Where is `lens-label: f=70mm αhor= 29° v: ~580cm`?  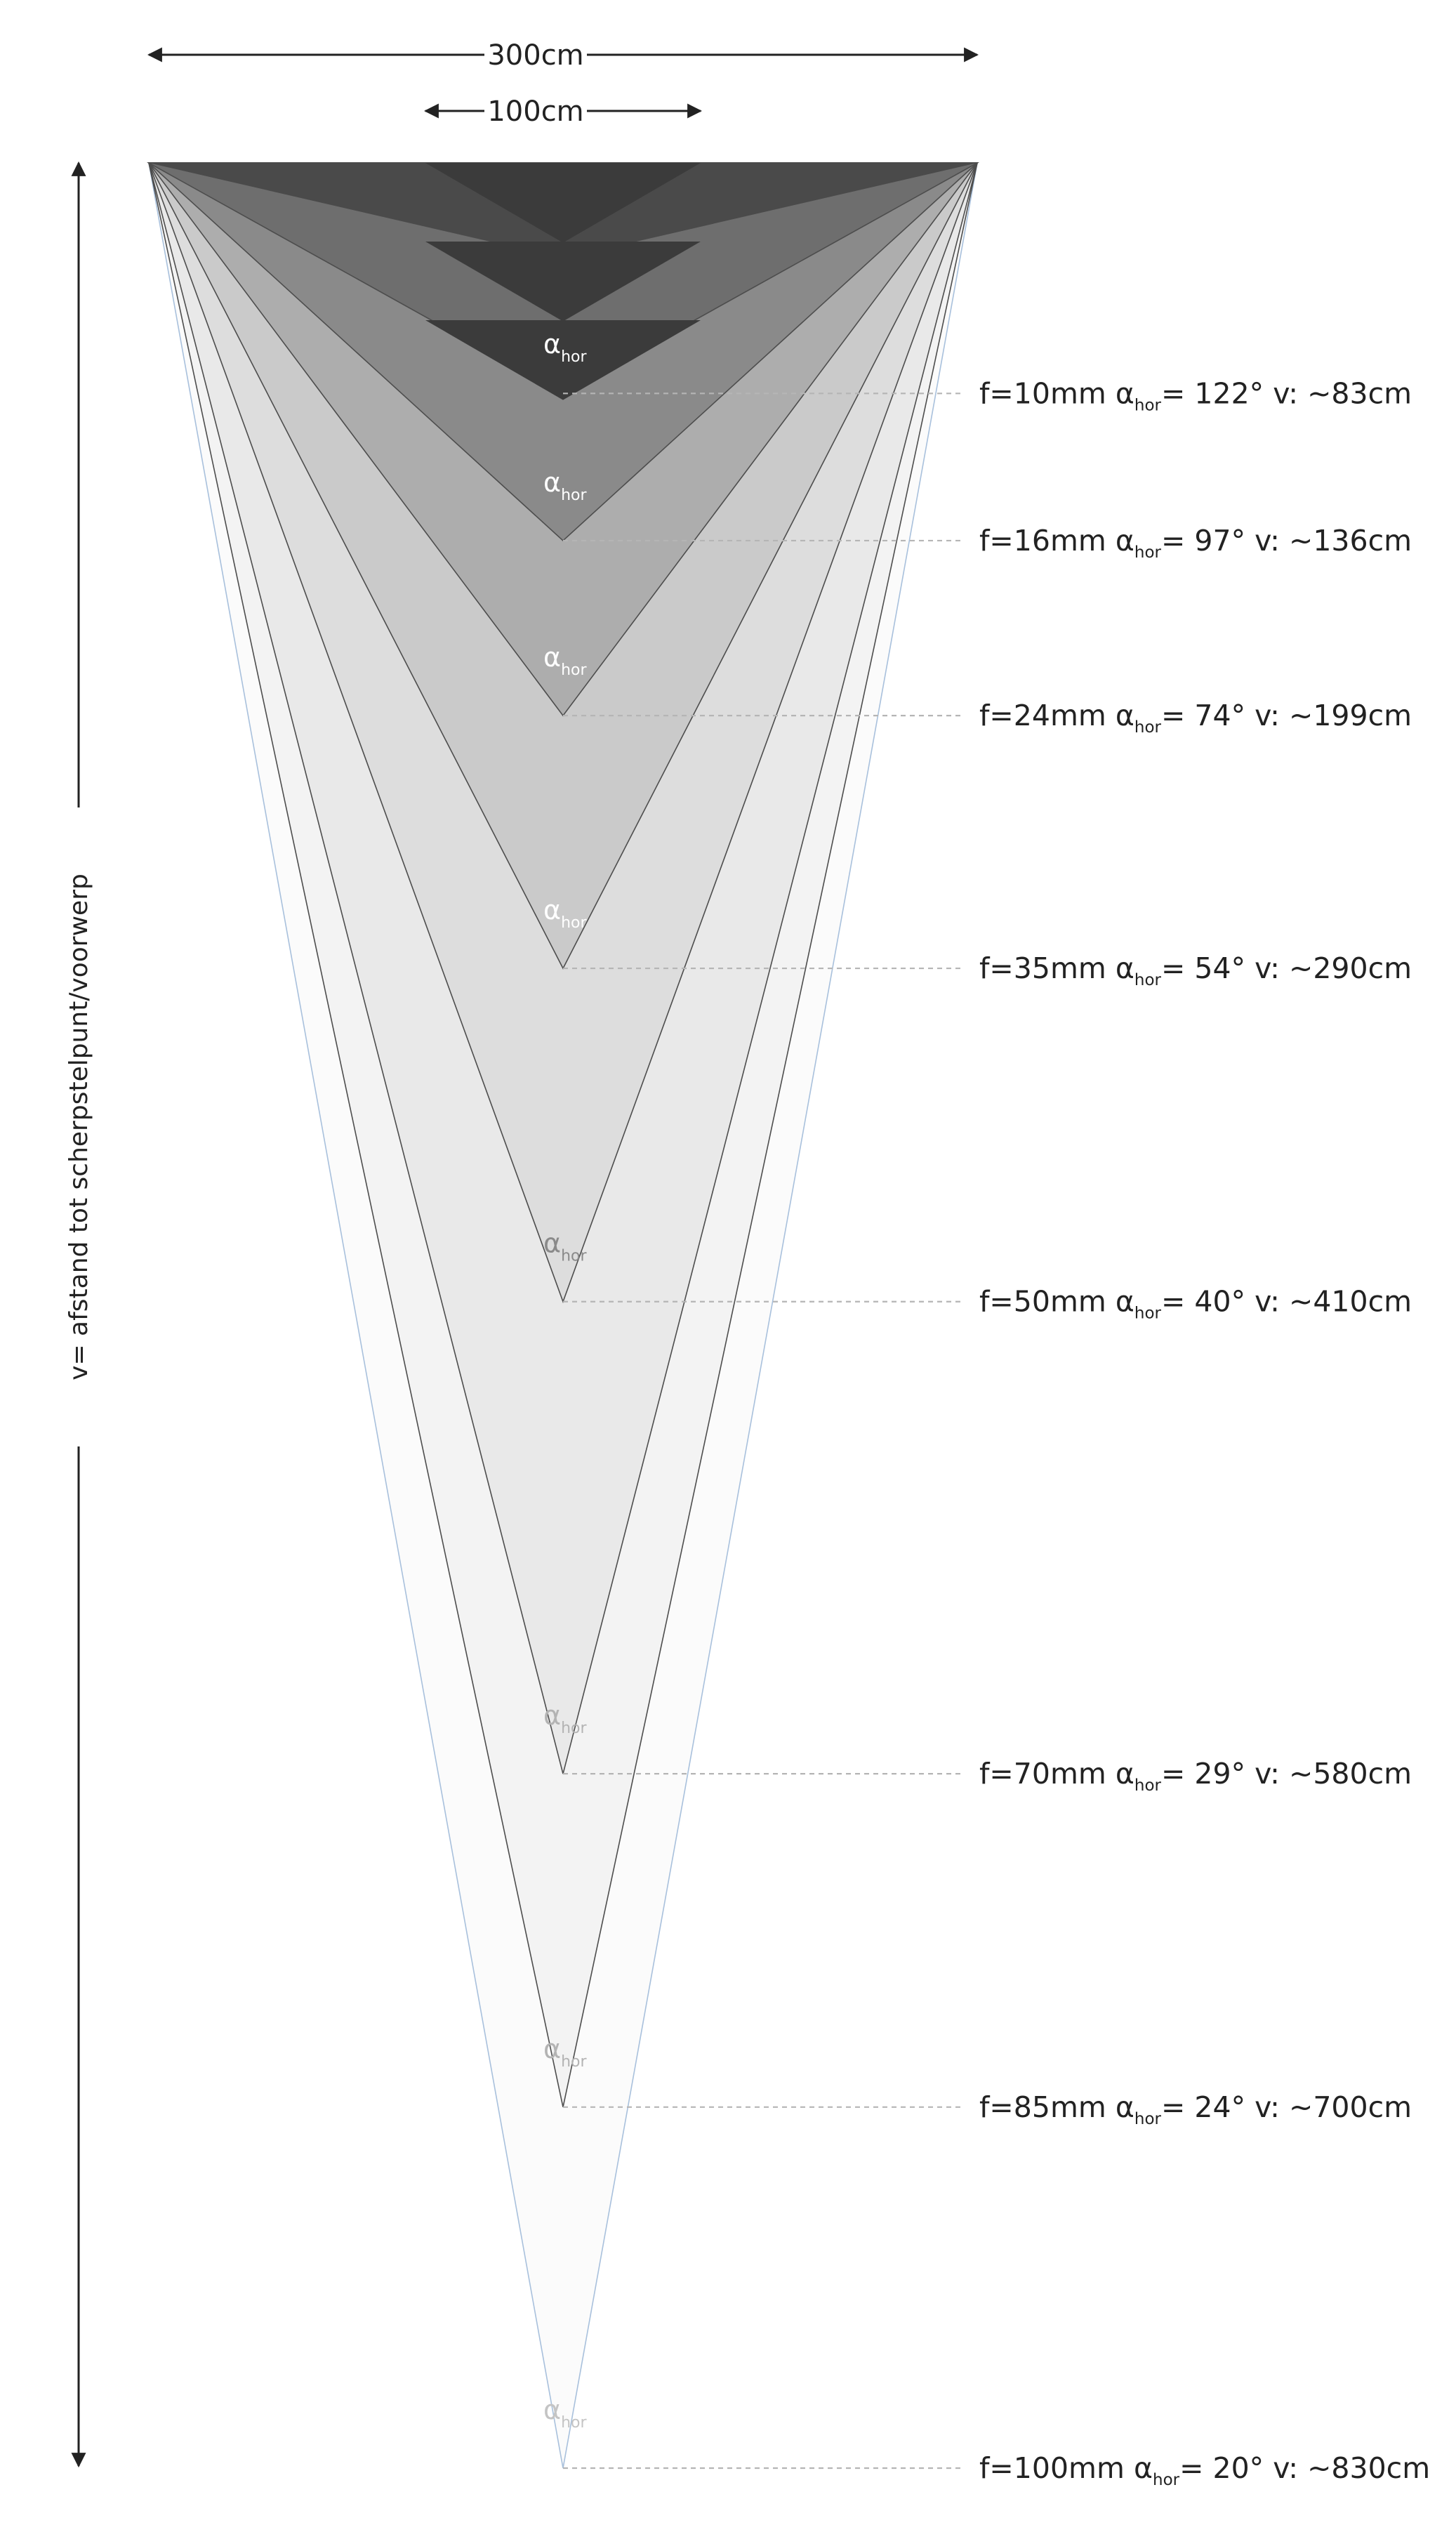 lens-label: f=70mm αhor= 29° v: ~580cm is located at coordinates (1195, 1776).